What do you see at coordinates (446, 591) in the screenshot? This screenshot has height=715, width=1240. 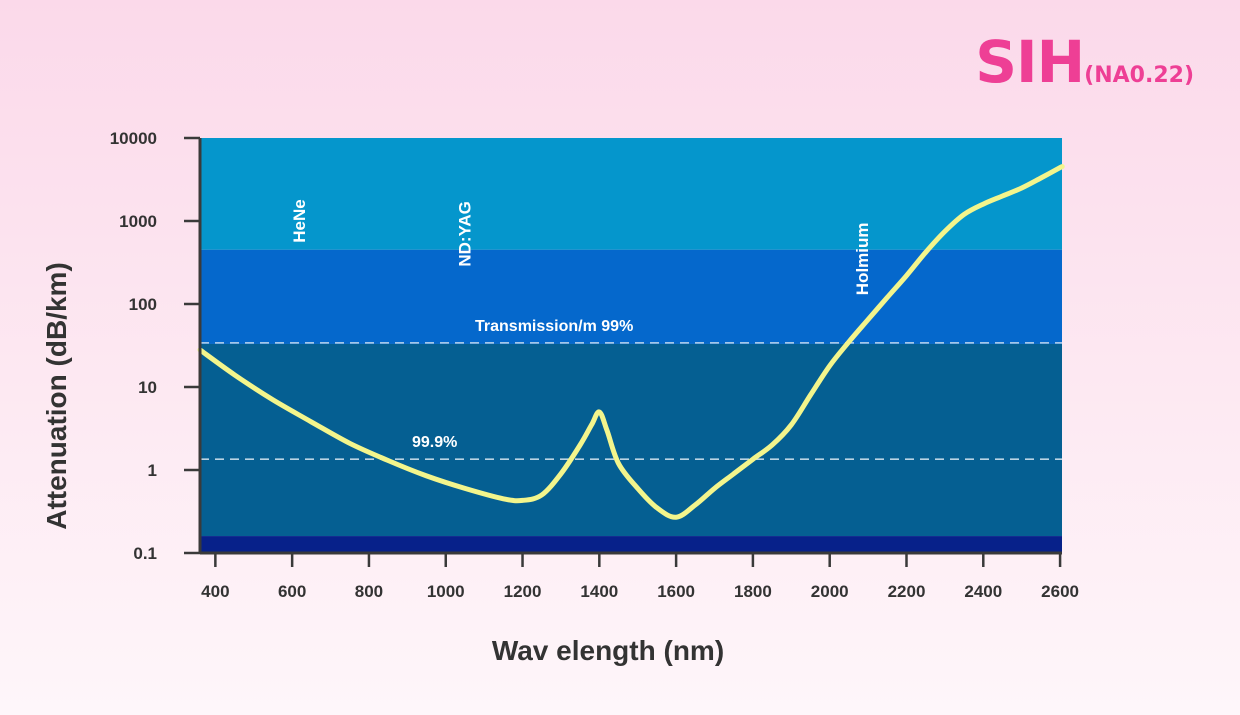 I see `x-tick-label: 1000` at bounding box center [446, 591].